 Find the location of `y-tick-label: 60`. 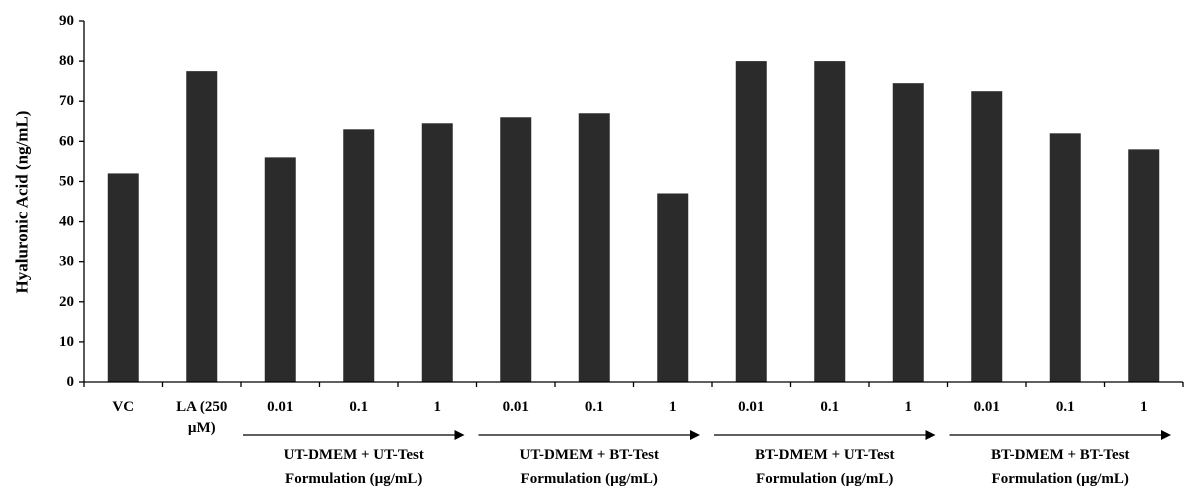

y-tick-label: 60 is located at coordinates (66, 141).